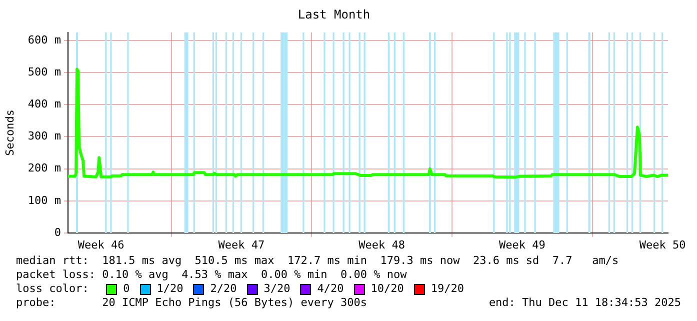 The image size is (697, 321). What do you see at coordinates (101, 245) in the screenshot?
I see `x-tick-label: Week 46` at bounding box center [101, 245].